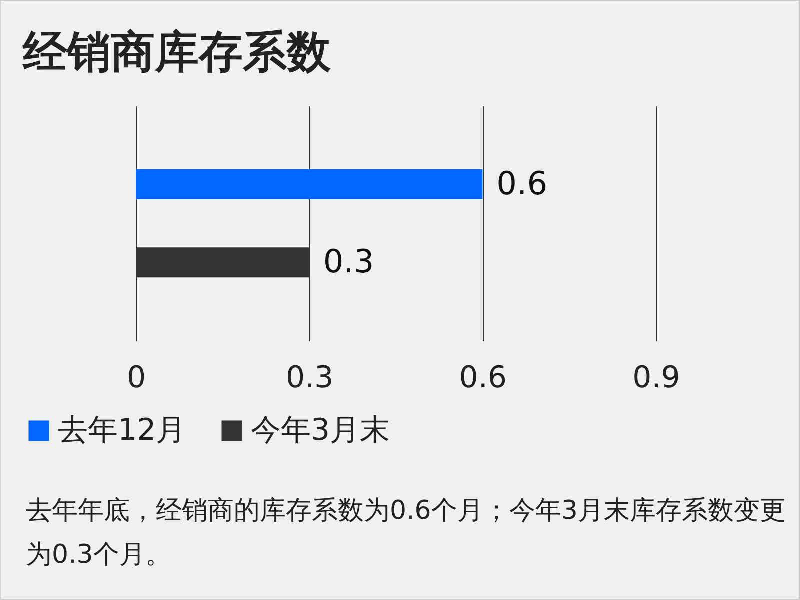 This screenshot has width=800, height=600. What do you see at coordinates (348, 261) in the screenshot?
I see `data-label: 0.3` at bounding box center [348, 261].